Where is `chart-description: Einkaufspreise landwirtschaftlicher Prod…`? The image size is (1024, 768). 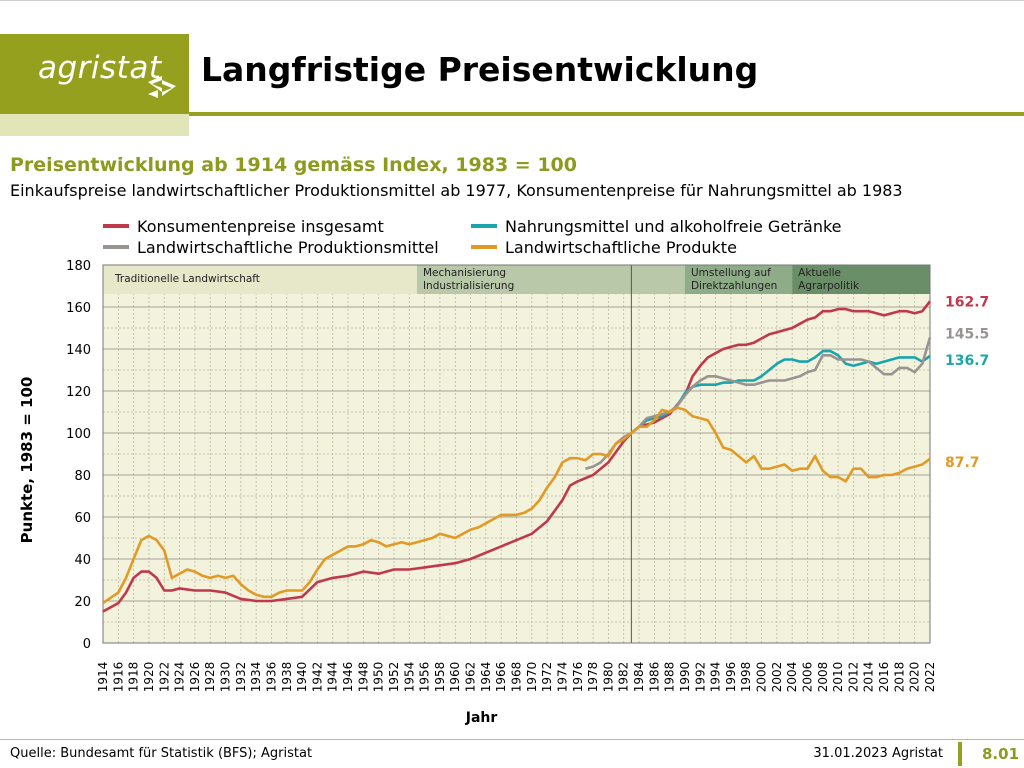 chart-description: Einkaufspreise landwirtschaftlicher Prod… is located at coordinates (456, 190).